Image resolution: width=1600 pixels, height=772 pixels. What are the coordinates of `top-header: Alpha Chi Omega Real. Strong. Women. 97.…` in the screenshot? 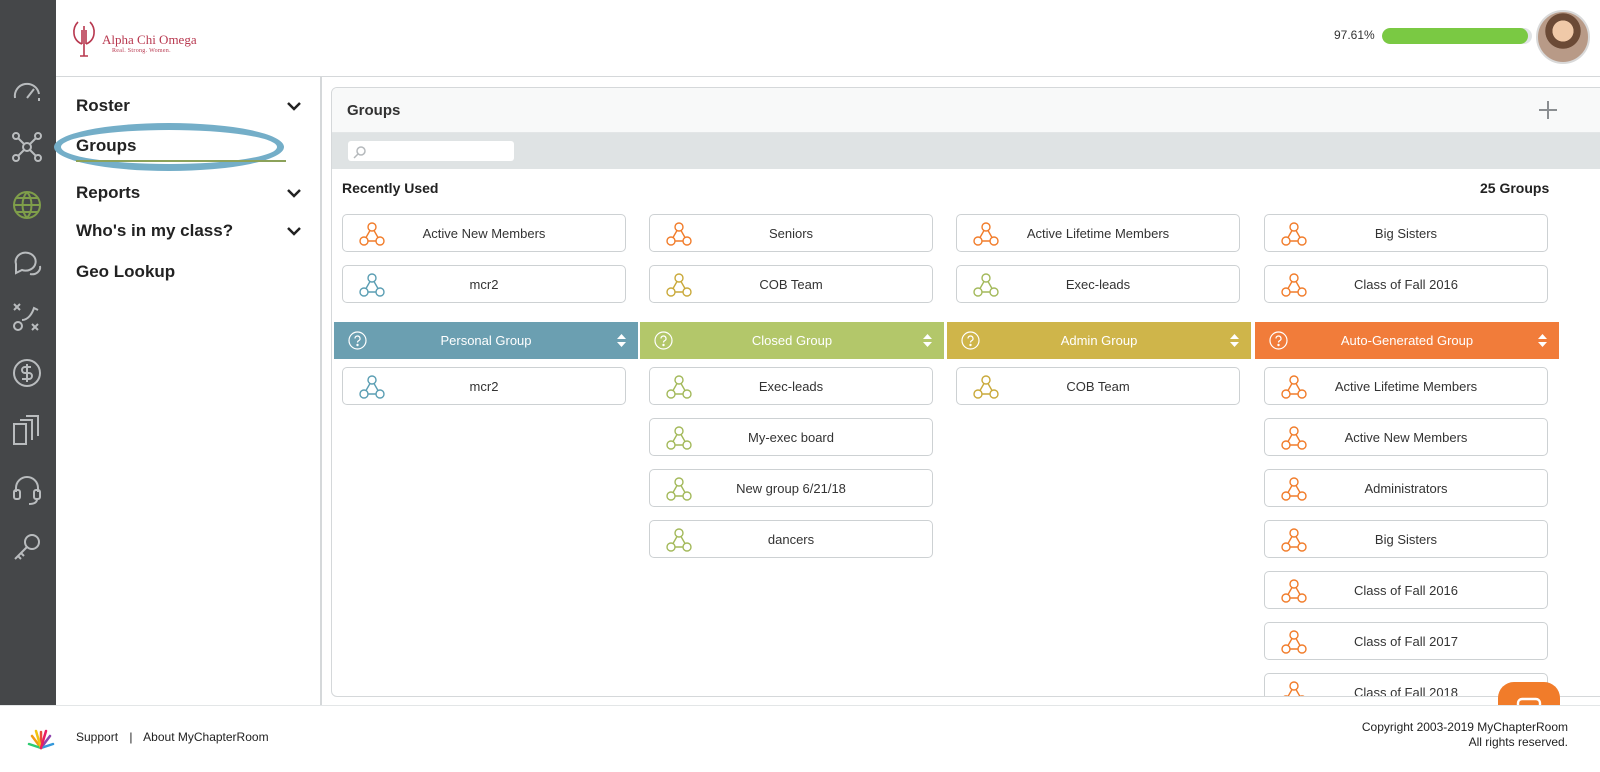 It's located at (828, 38).